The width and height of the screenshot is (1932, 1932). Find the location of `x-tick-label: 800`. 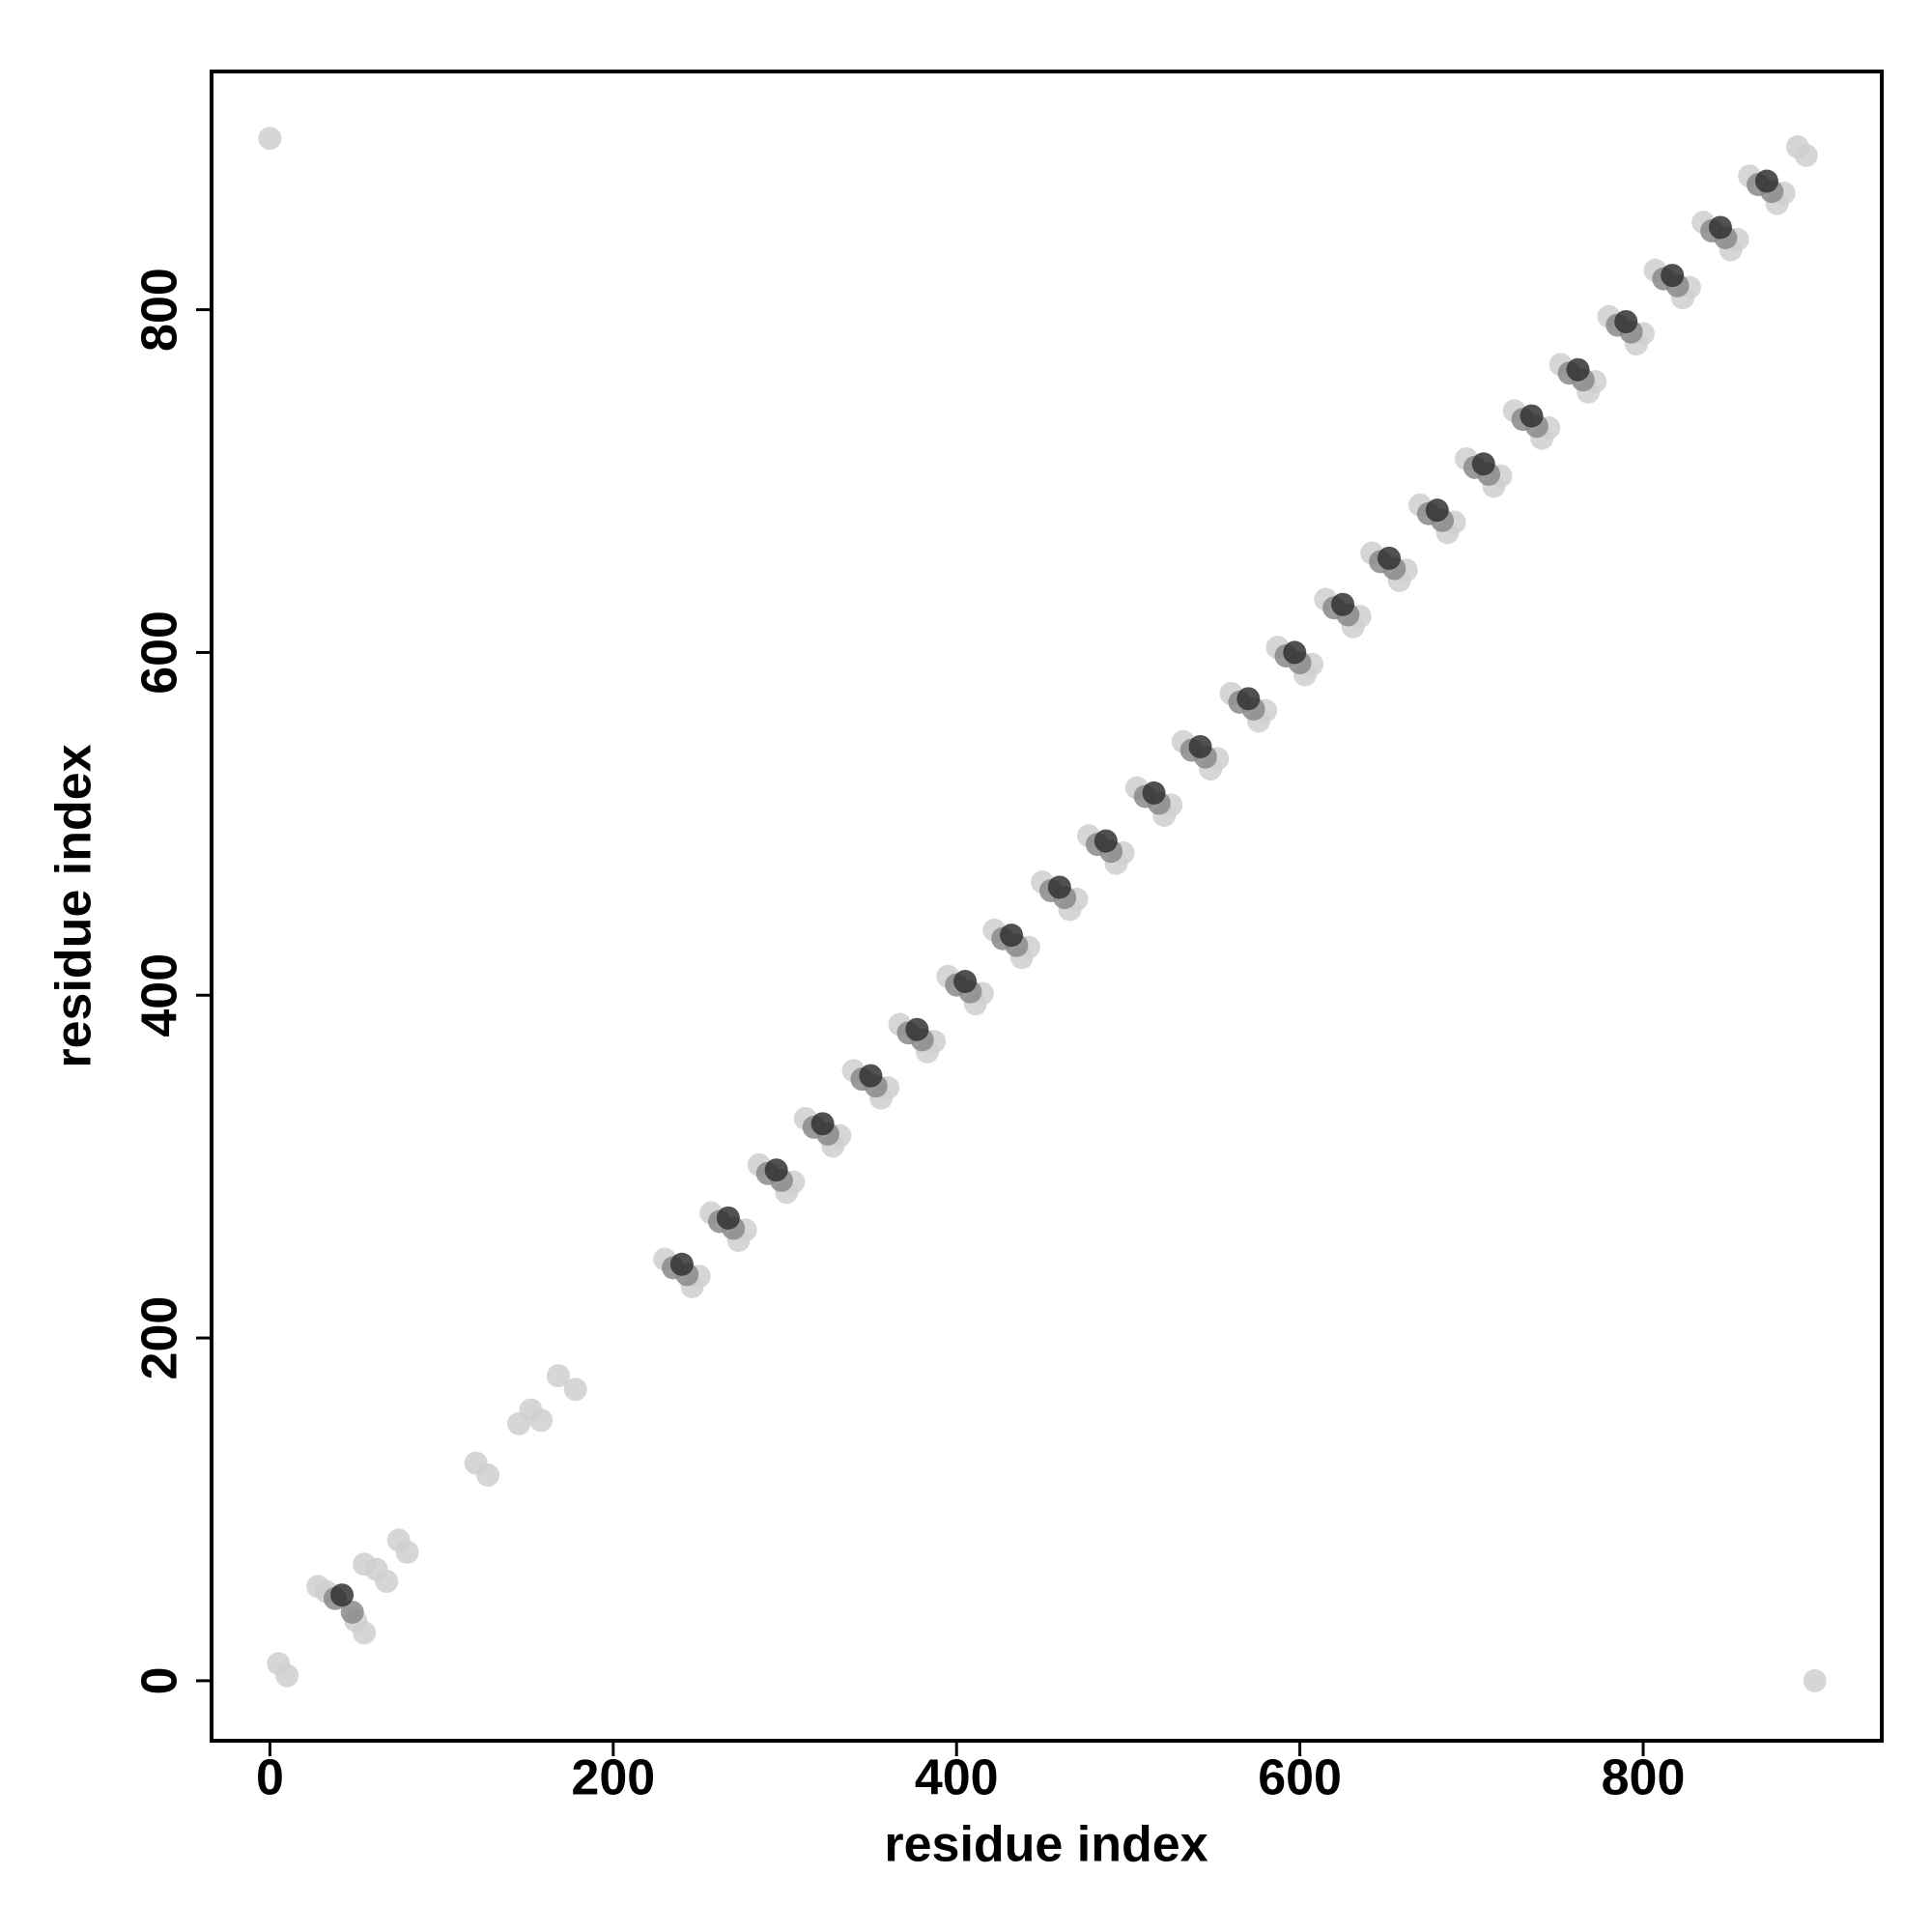

x-tick-label: 800 is located at coordinates (1644, 1778).